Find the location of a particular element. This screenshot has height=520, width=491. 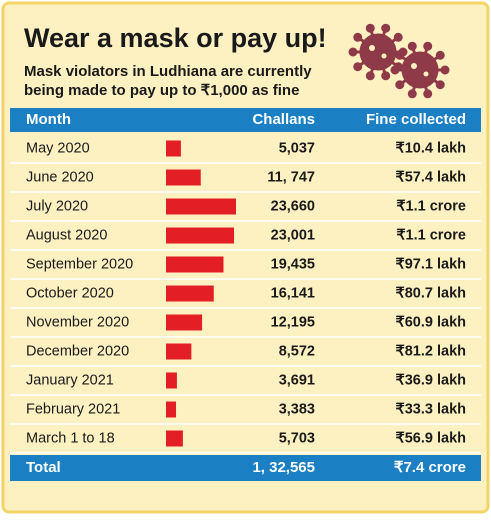

challans-label: 11, 747 is located at coordinates (291, 177).